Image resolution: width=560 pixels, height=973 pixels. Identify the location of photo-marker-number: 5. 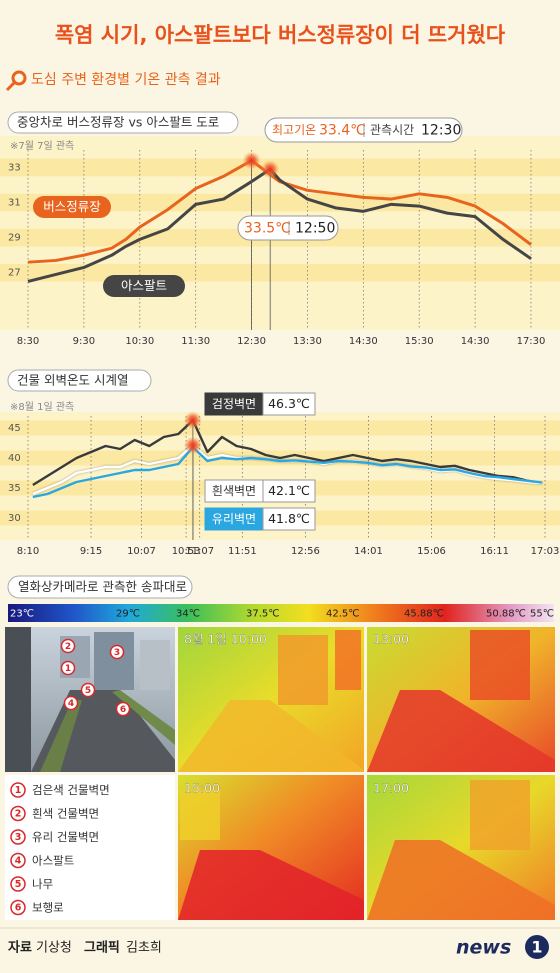
(88, 691).